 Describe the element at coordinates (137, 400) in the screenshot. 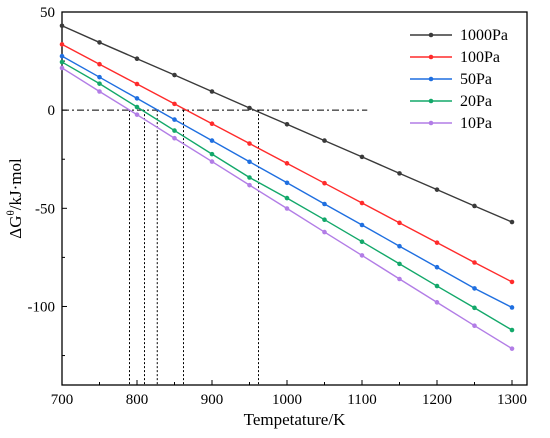

I see `x-tick-label: 800` at that location.